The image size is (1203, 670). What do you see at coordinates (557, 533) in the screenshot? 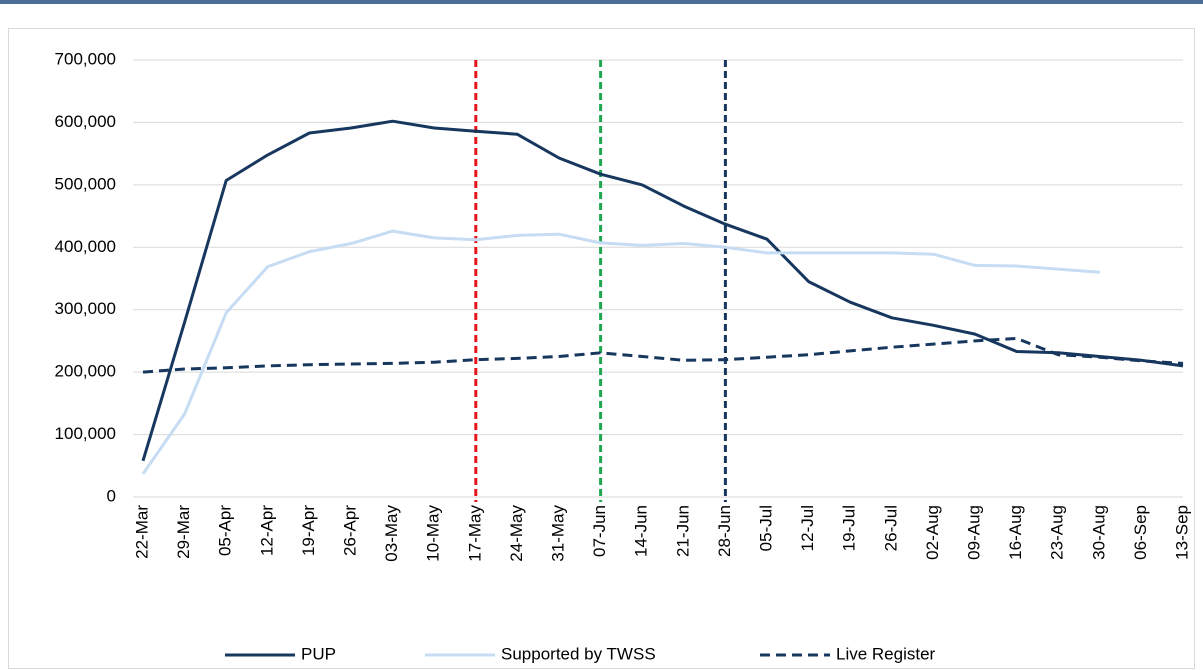
I see `x-tick-label: 31-May` at bounding box center [557, 533].